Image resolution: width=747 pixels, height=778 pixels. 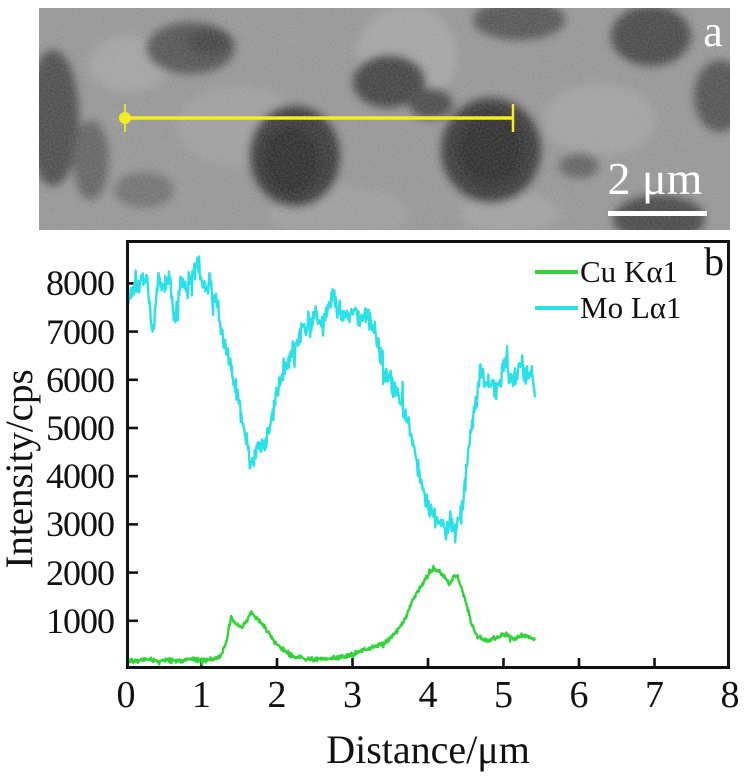 What do you see at coordinates (713, 31) in the screenshot?
I see `panel-a-label: a` at bounding box center [713, 31].